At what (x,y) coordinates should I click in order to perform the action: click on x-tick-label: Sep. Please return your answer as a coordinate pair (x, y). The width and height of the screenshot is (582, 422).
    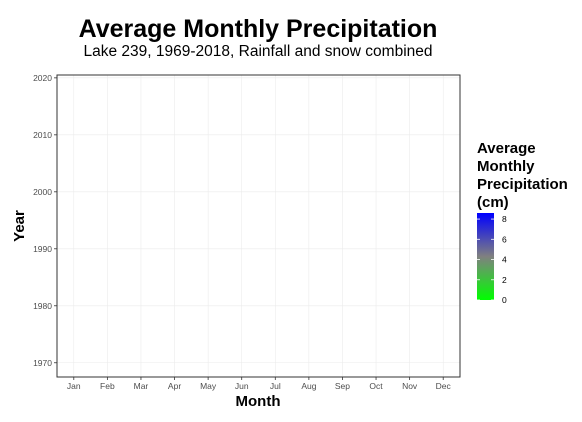
    Looking at the image, I should click on (342, 386).